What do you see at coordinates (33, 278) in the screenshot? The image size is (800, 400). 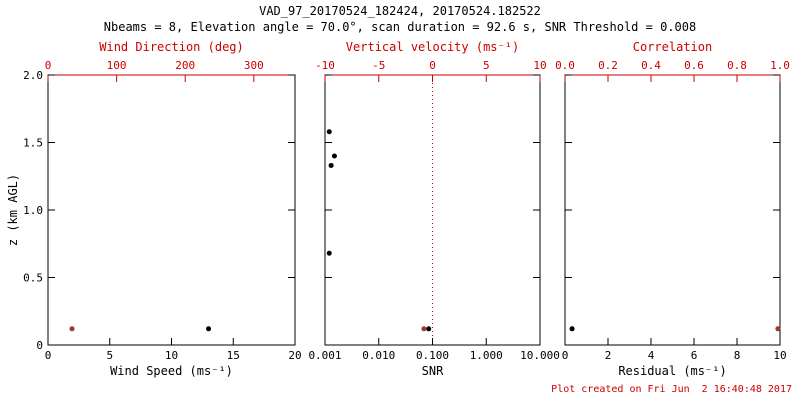 I see `y-tick-label: 0.5` at bounding box center [33, 278].